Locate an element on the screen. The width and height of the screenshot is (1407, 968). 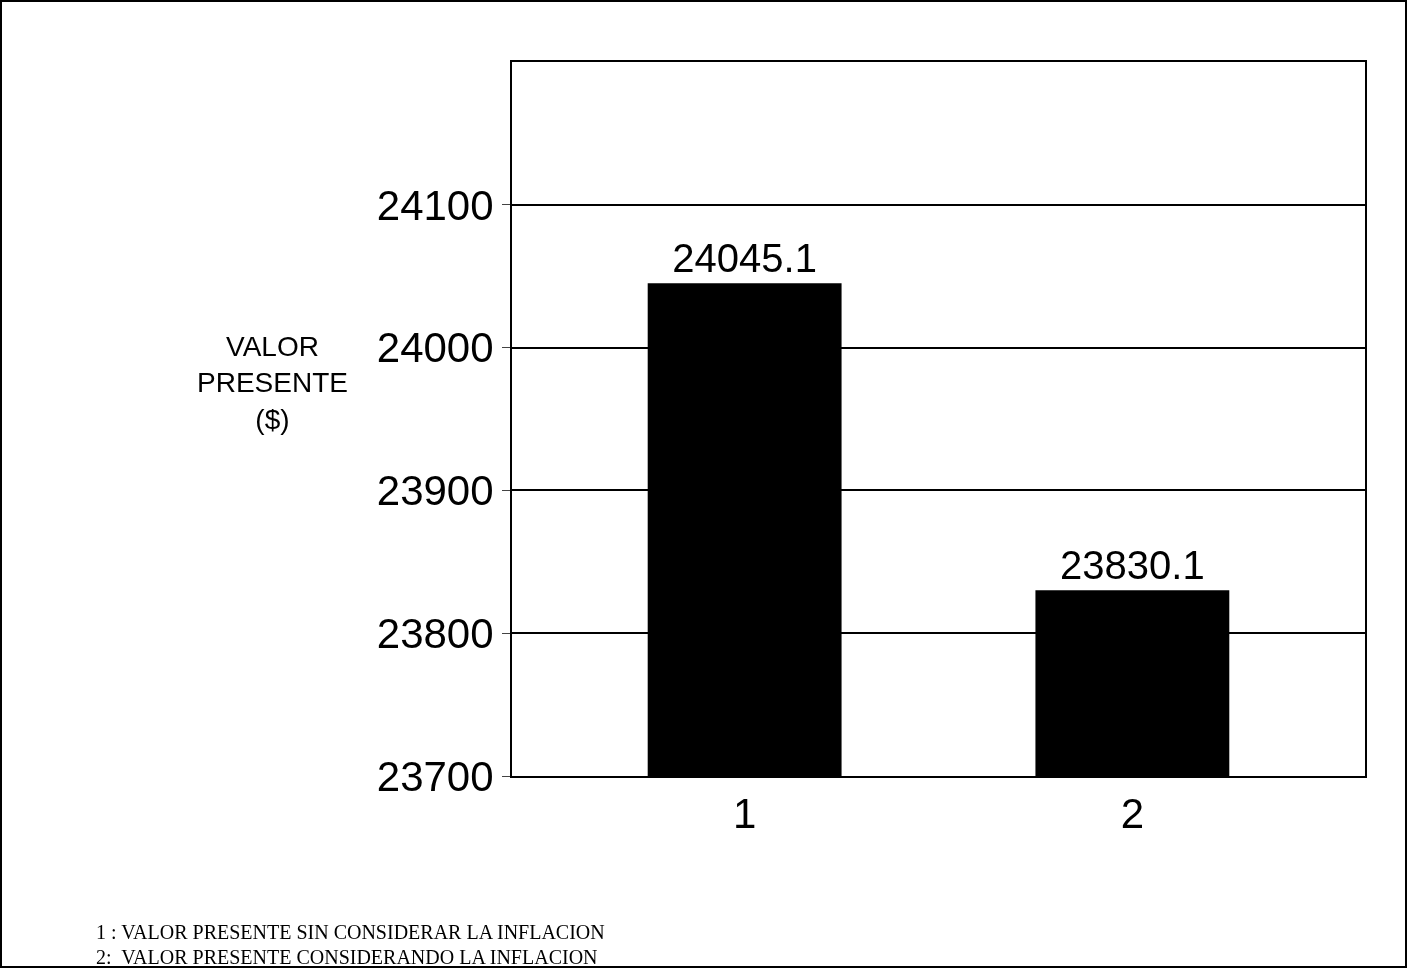
y-tick-label: 23900 is located at coordinates (435, 491).